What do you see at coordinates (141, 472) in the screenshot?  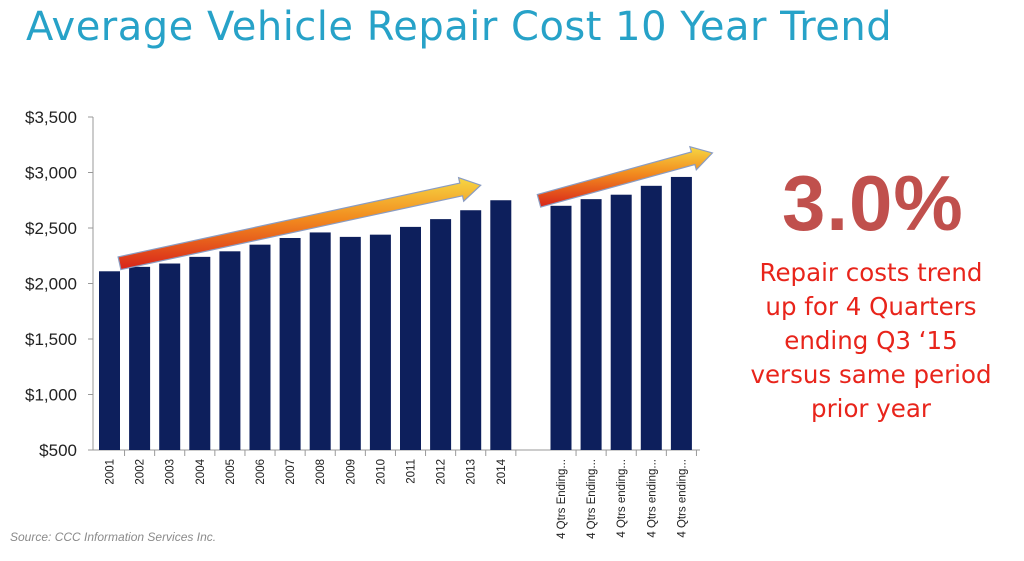 I see `x-tick-label: 2002` at bounding box center [141, 472].